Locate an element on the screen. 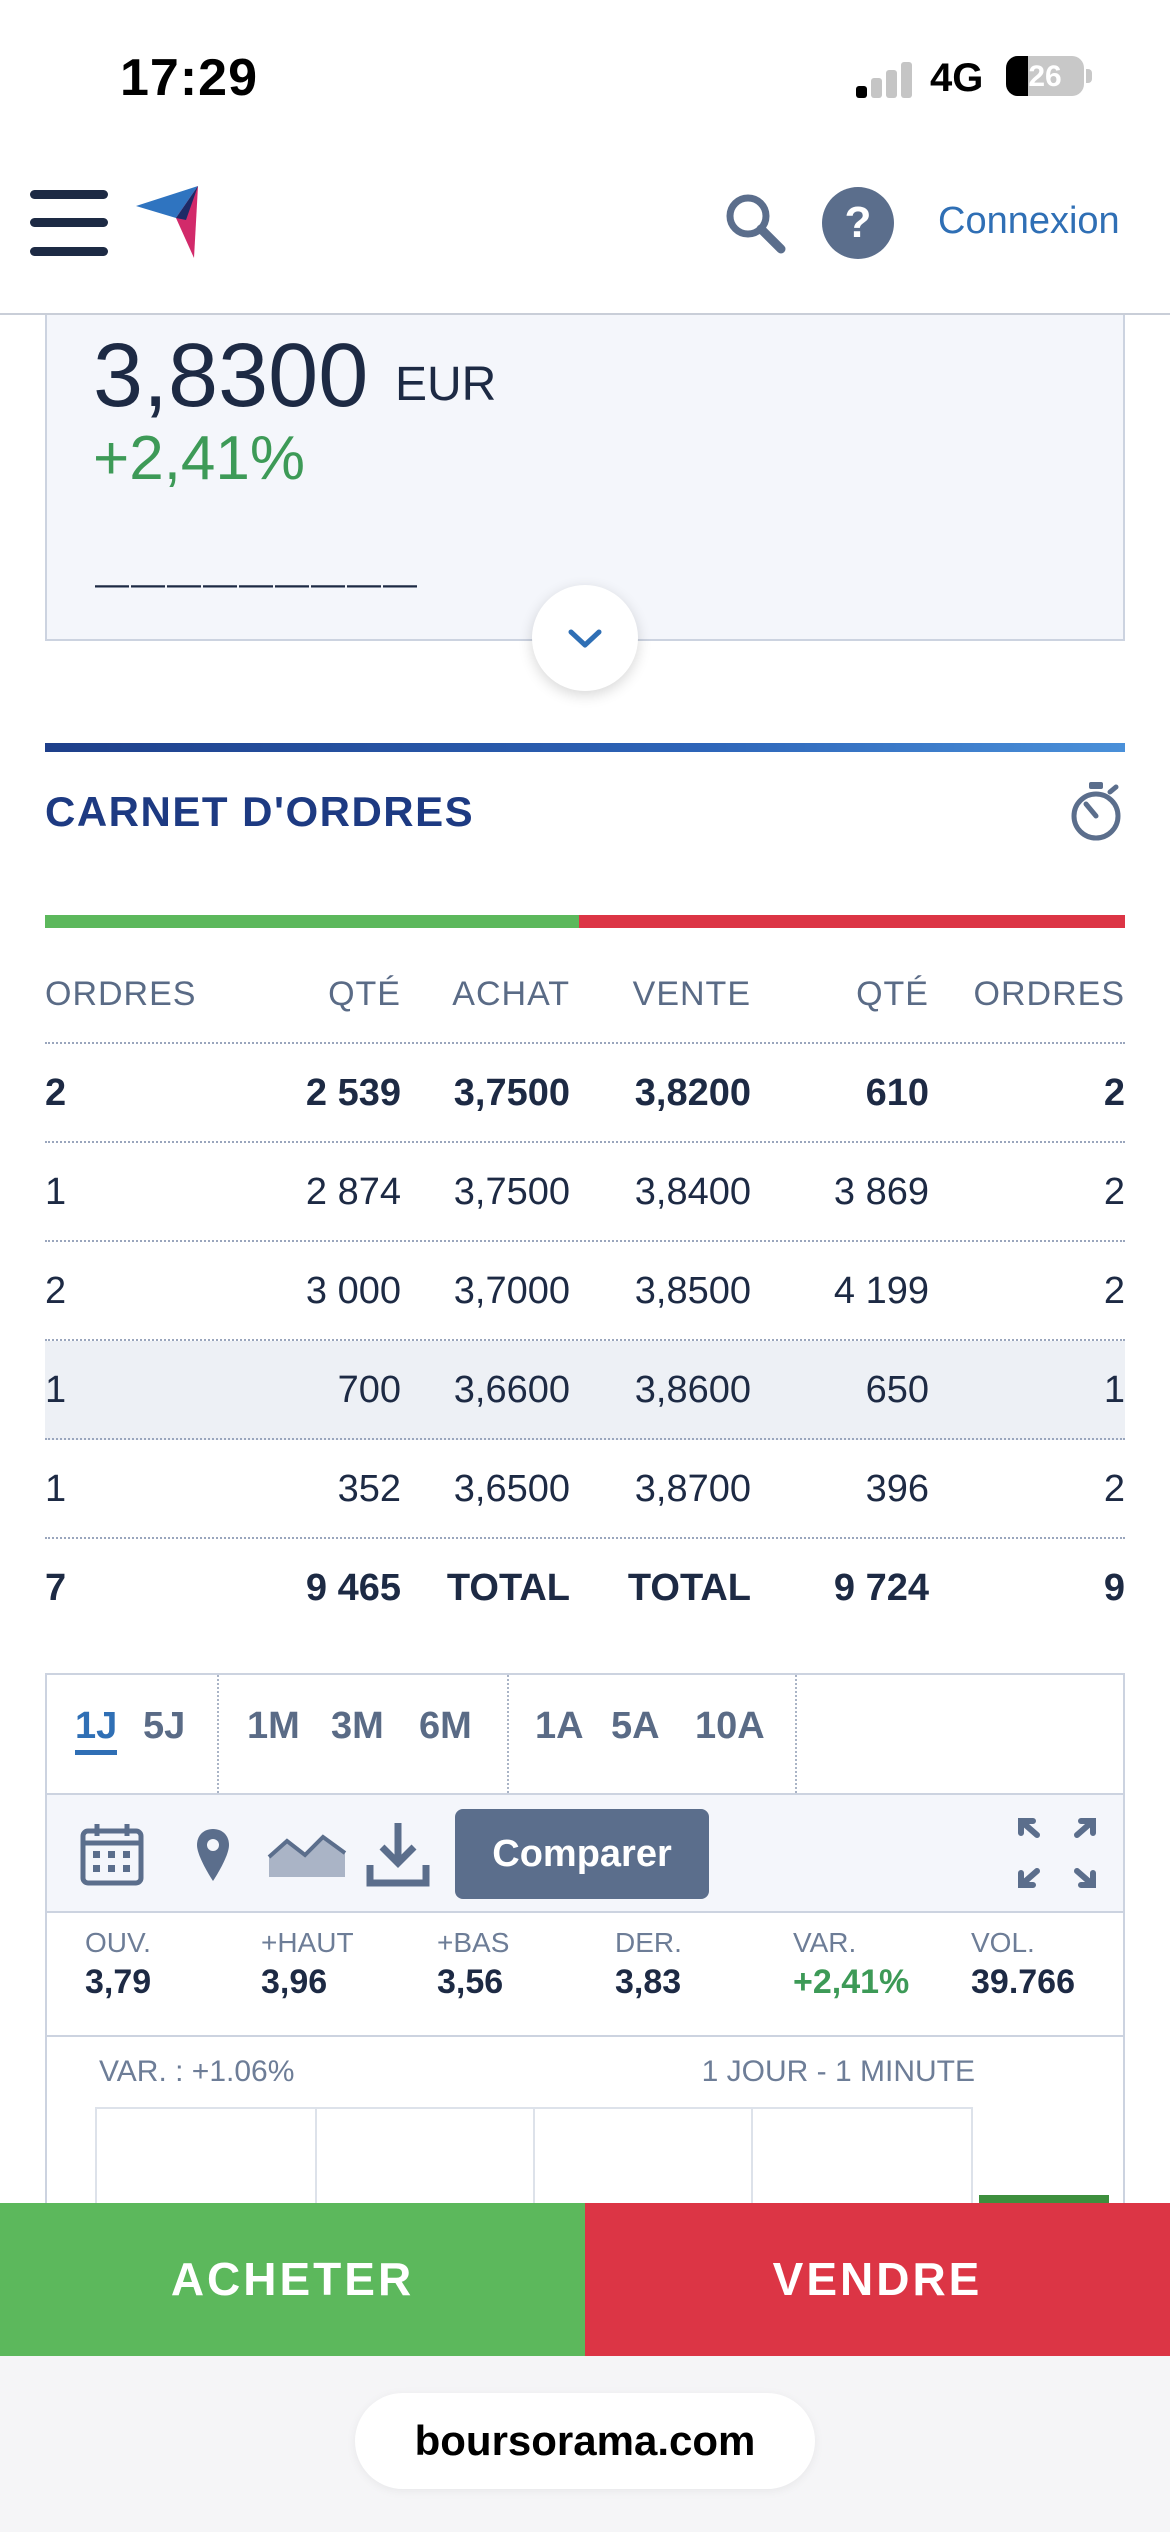 Image resolution: width=1170 pixels, height=2532 pixels. total-buy-orders: 7 is located at coordinates (56, 1588).